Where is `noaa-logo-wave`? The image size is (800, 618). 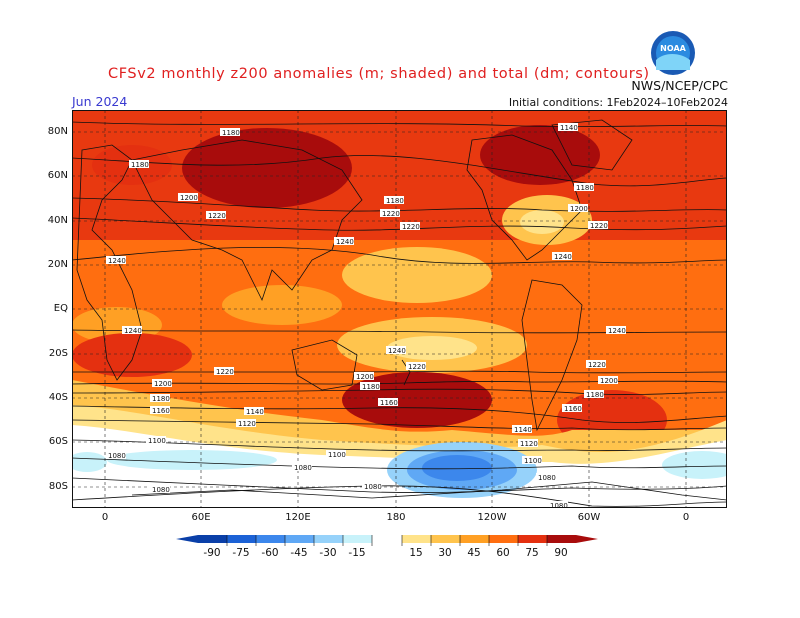
noaa-logo-wave is located at coordinates (673, 62).